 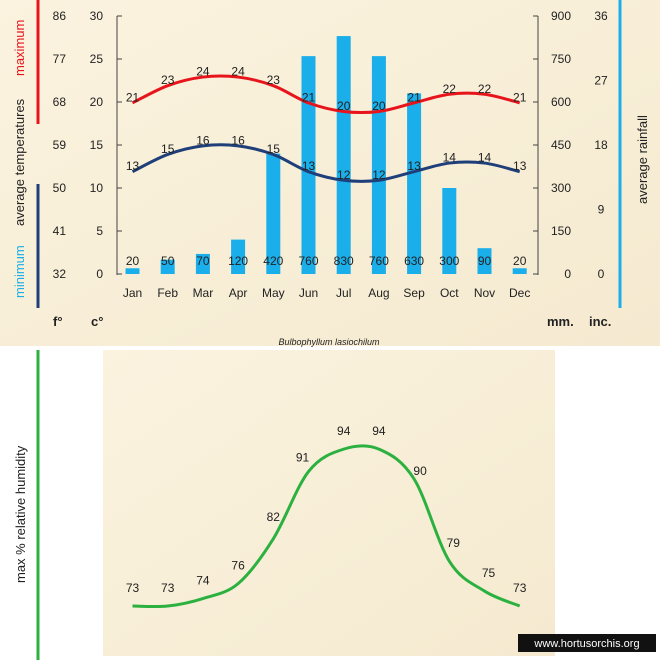 I want to click on month-label: Jan, so click(x=132, y=293).